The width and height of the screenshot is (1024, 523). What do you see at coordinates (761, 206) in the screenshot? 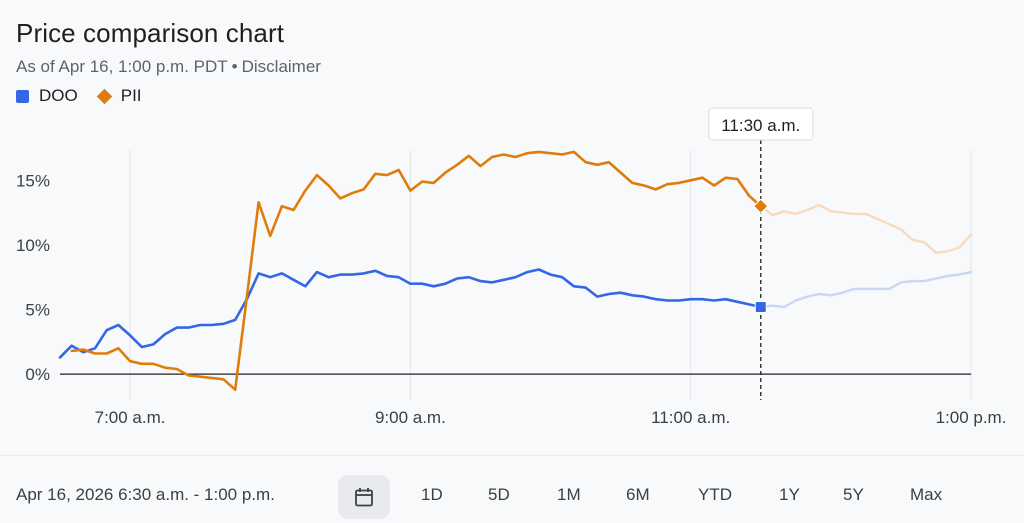
I see `hover-marker-pii` at bounding box center [761, 206].